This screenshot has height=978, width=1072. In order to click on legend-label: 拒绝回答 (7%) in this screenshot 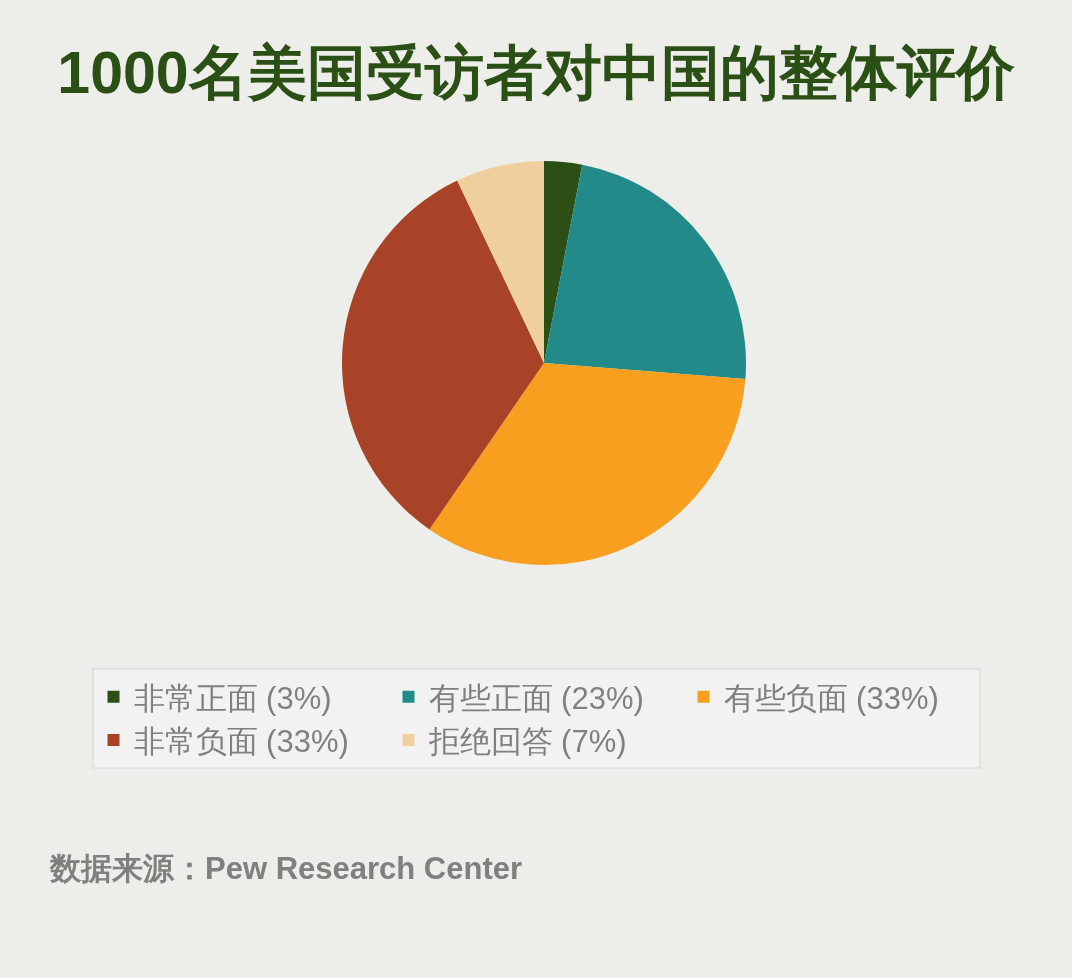, I will do `click(527, 742)`.